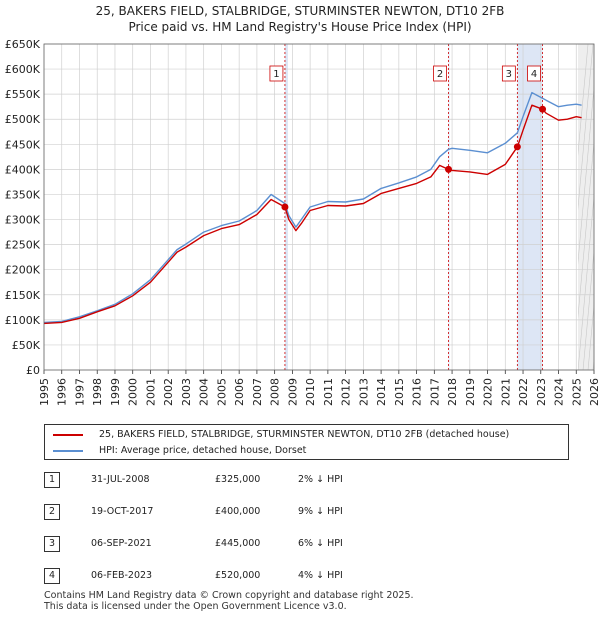 This screenshot has height=620, width=600. I want to click on sale-date: 19-OCT-2017, so click(122, 511).